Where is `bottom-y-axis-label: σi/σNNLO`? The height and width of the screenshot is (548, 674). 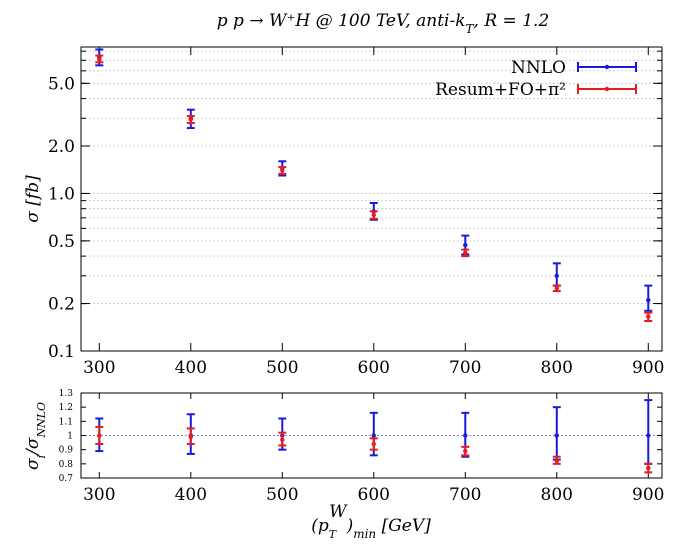
bottom-y-axis-label: σi/σNNLO is located at coordinates (35, 436).